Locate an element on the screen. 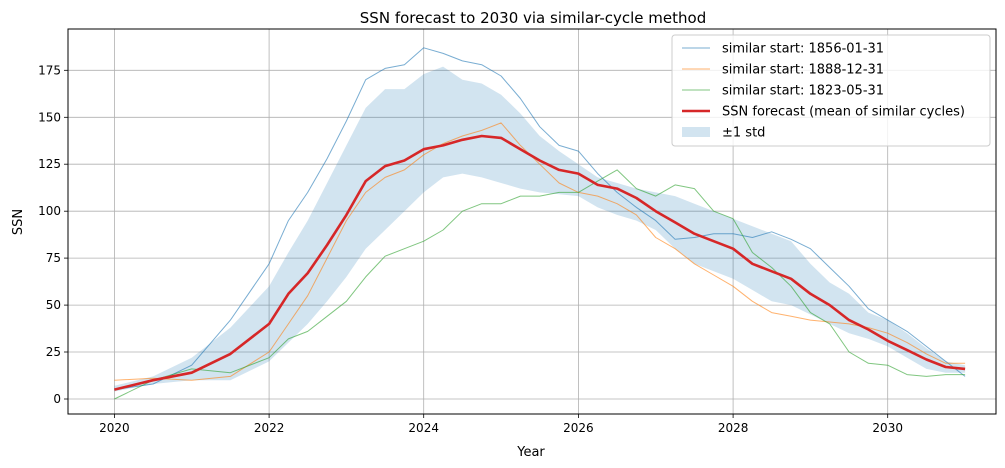 This screenshot has width=1005, height=468. y-tick-label: 50 is located at coordinates (53, 305).